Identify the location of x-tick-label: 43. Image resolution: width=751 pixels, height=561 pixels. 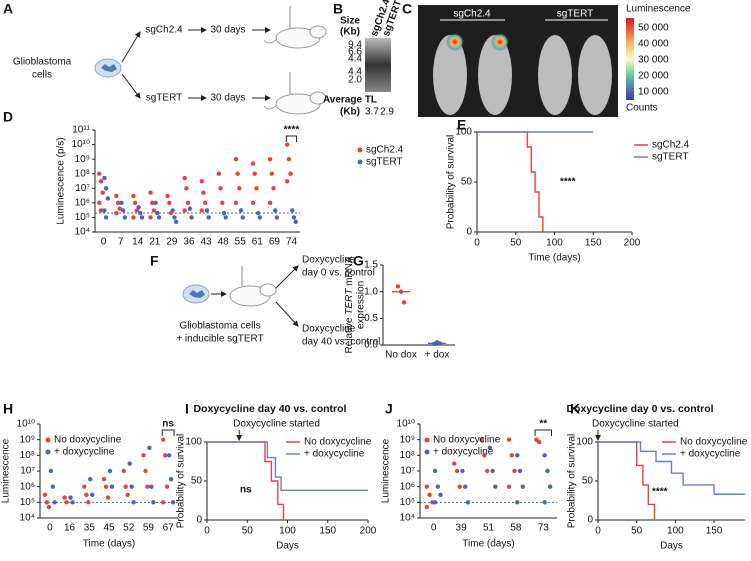
(206, 242).